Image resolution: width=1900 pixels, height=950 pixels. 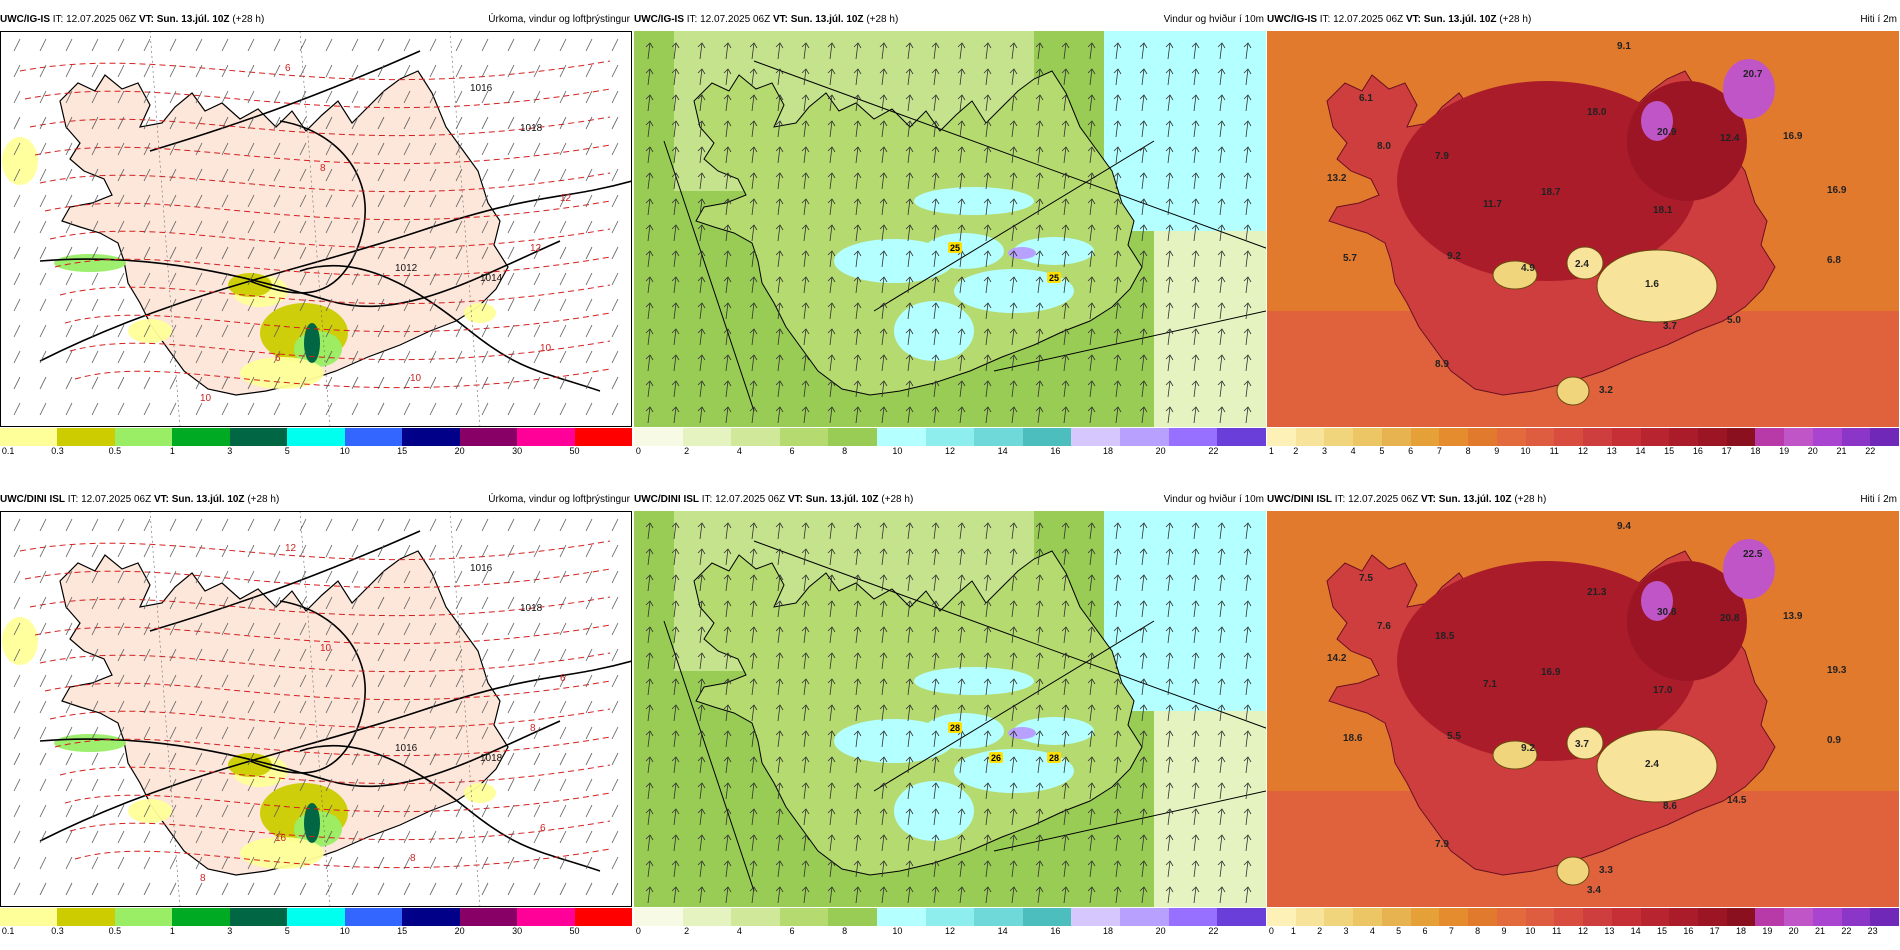 I want to click on colorbar-tick: 6, so click(x=792, y=931).